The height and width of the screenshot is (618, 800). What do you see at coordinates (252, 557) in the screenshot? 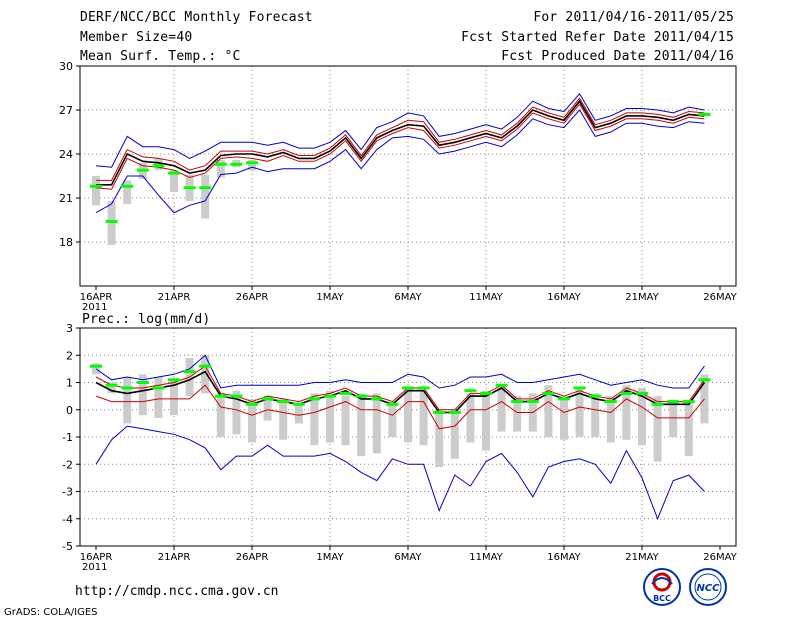
I see `prec-xtick-label: 26APR` at bounding box center [252, 557].